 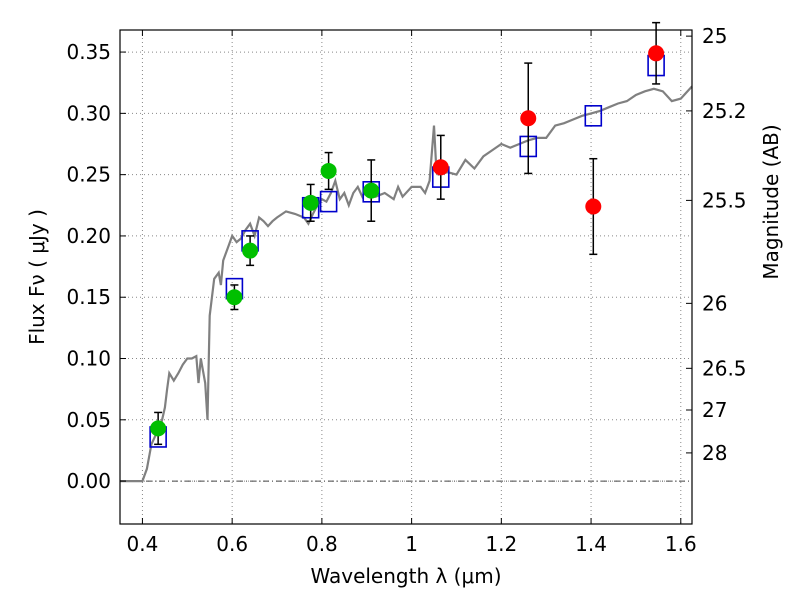 What do you see at coordinates (322, 544) in the screenshot?
I see `x-tick-label: 0.8` at bounding box center [322, 544].